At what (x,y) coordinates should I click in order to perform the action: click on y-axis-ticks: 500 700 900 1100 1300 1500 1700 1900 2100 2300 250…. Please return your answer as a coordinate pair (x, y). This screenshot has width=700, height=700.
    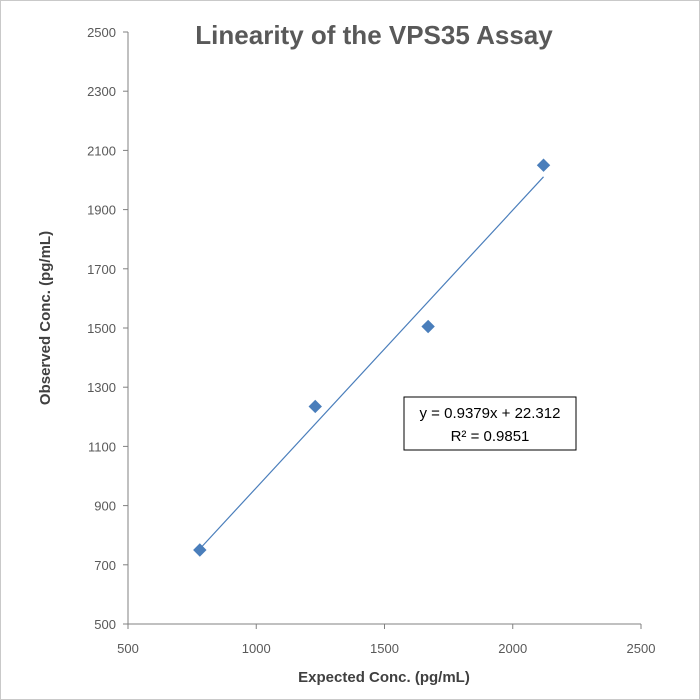
    Looking at the image, I should click on (107, 328).